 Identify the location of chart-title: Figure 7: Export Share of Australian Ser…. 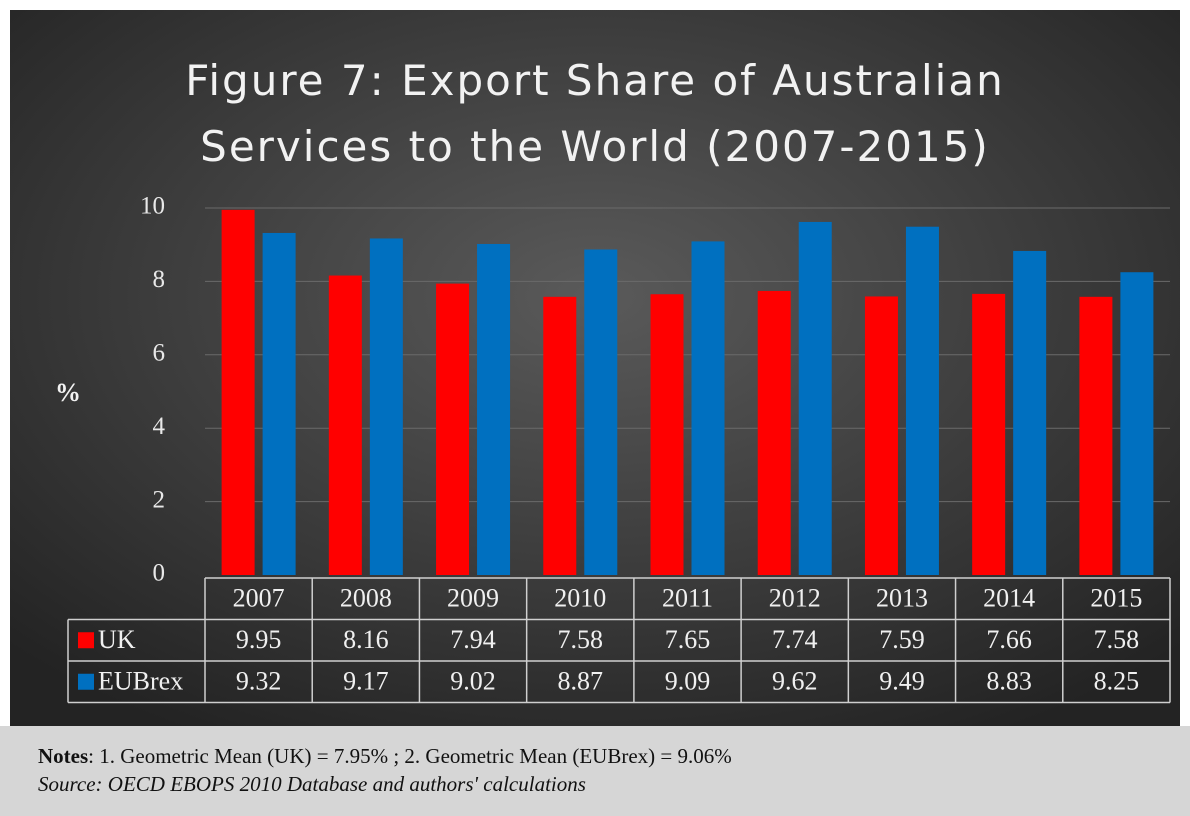
(595, 113).